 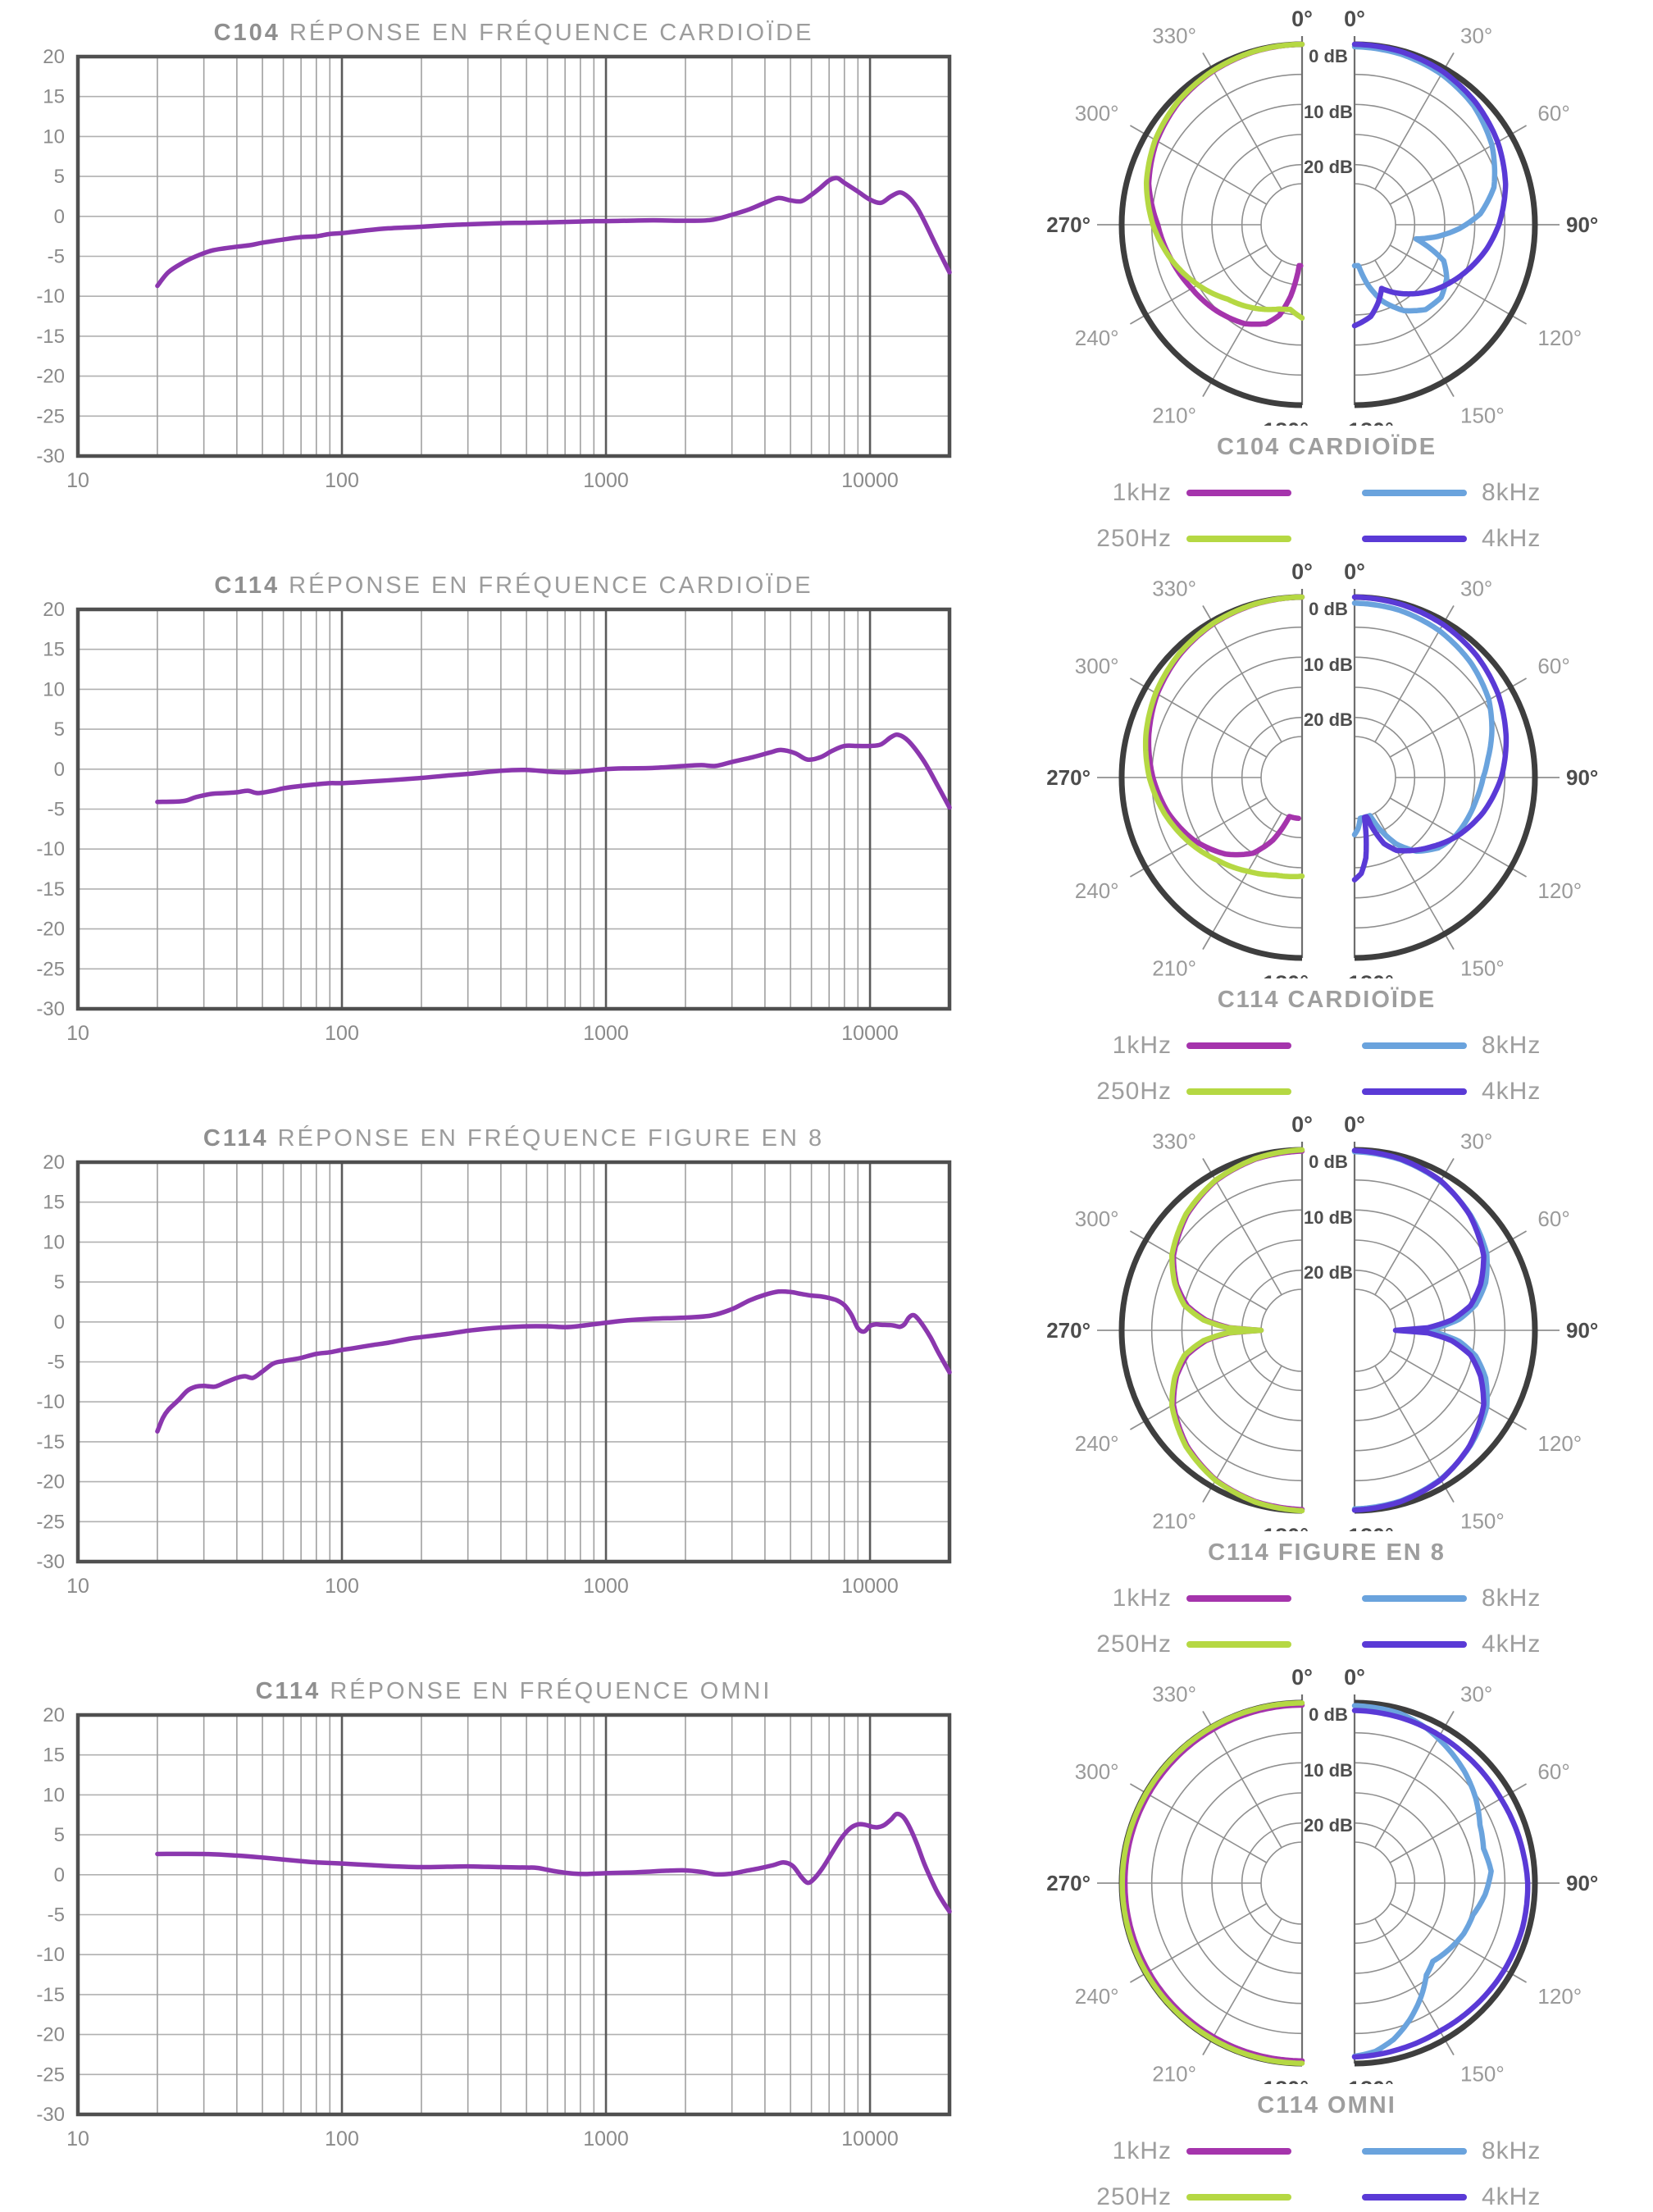 What do you see at coordinates (50, 2115) in the screenshot?
I see `svg-text: -30` at bounding box center [50, 2115].